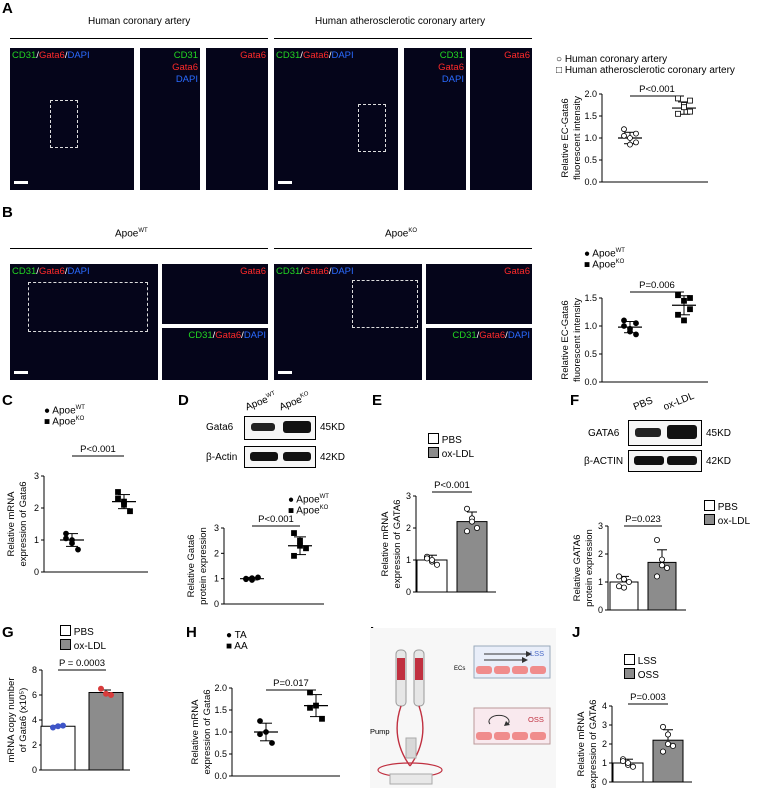  I want to click on oss-label: OSS, so click(536, 719).